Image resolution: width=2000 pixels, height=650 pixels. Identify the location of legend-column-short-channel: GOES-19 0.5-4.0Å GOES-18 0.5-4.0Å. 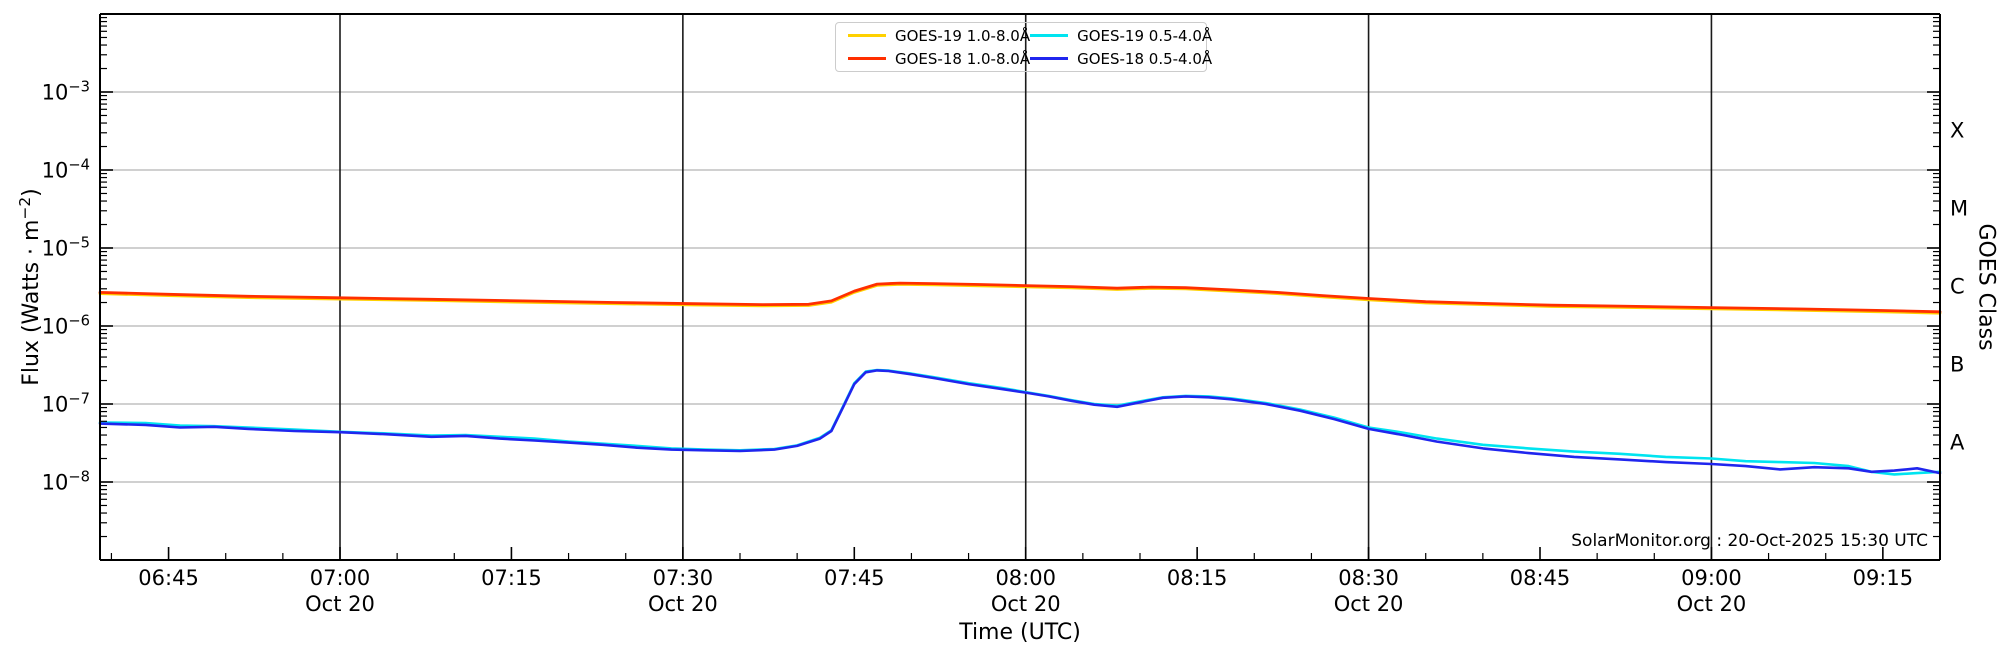
(1121, 47).